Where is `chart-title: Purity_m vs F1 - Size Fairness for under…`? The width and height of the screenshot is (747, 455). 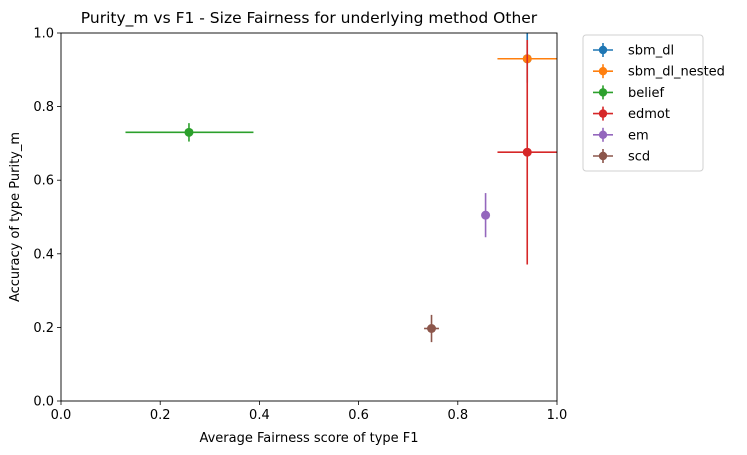
chart-title: Purity_m vs F1 - Size Fairness for under… is located at coordinates (309, 18).